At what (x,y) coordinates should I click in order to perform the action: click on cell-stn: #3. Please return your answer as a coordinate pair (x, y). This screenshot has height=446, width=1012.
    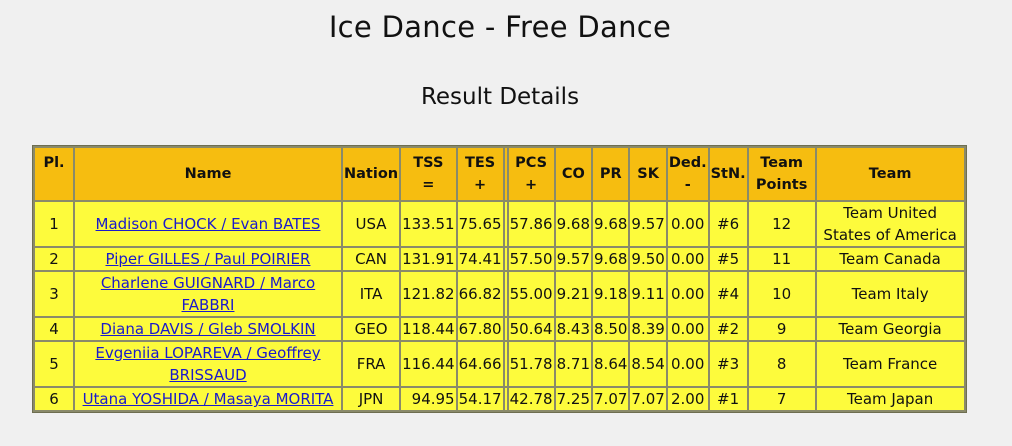
    Looking at the image, I should click on (728, 364).